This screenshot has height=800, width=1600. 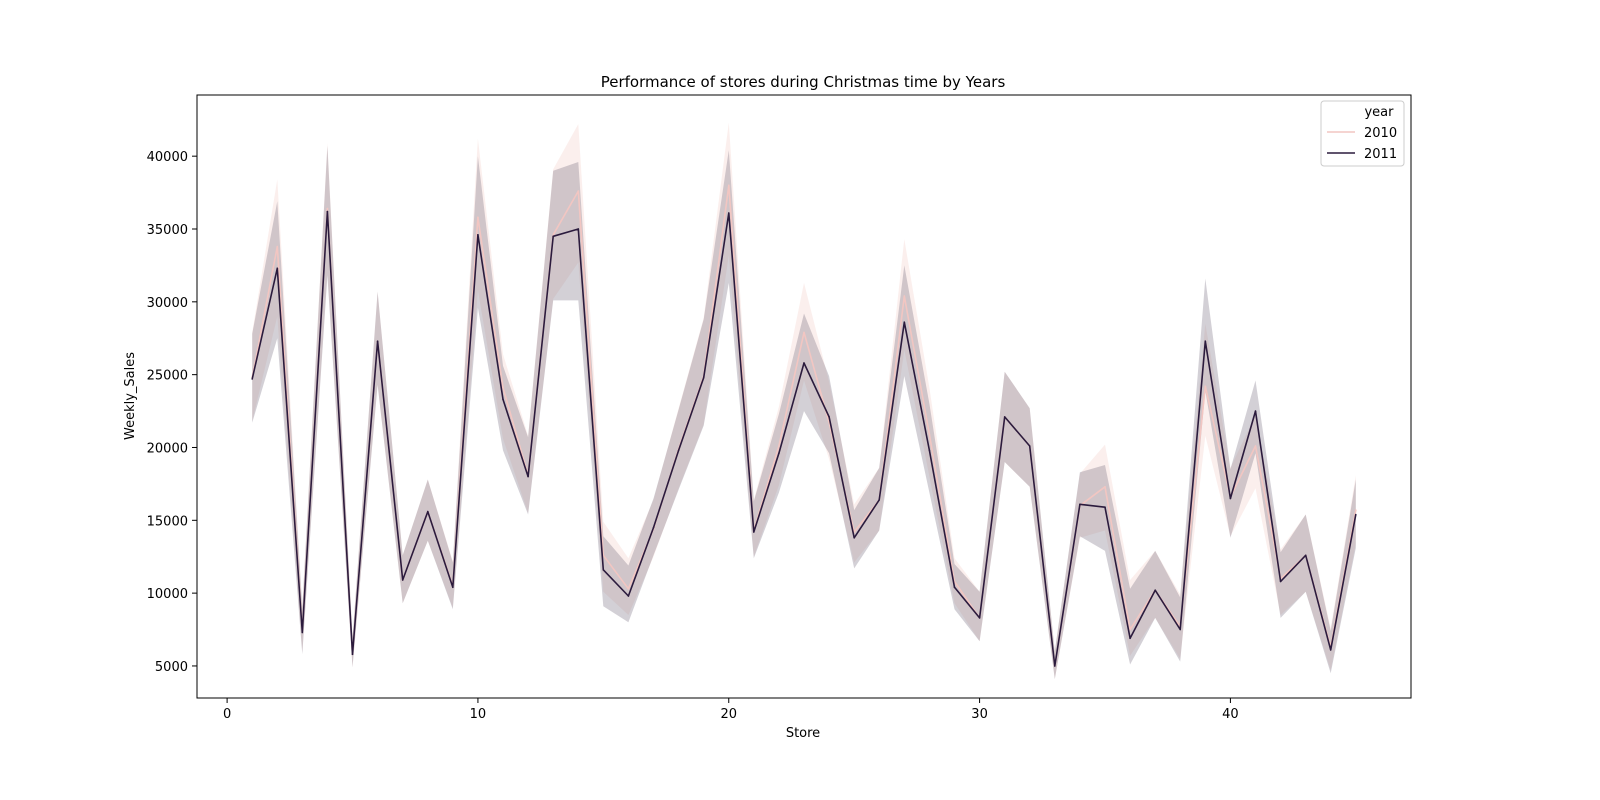 What do you see at coordinates (1380, 133) in the screenshot?
I see `legend-label-2010: 2010` at bounding box center [1380, 133].